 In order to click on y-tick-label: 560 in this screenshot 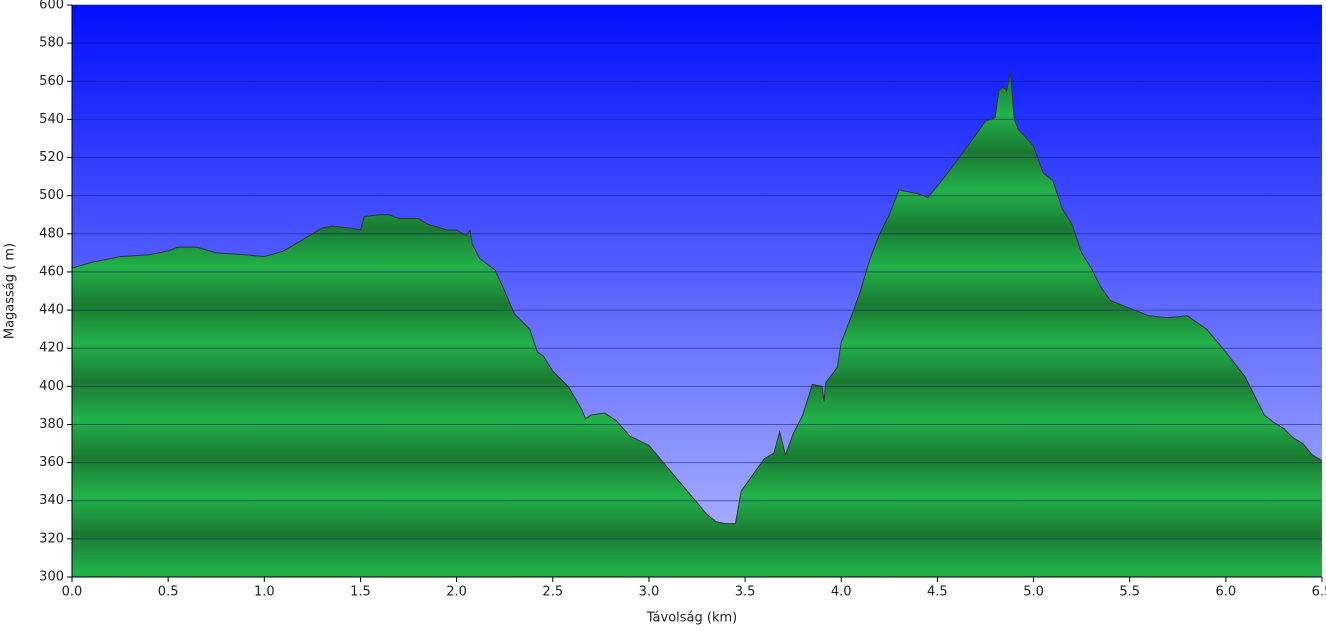, I will do `click(51, 81)`.